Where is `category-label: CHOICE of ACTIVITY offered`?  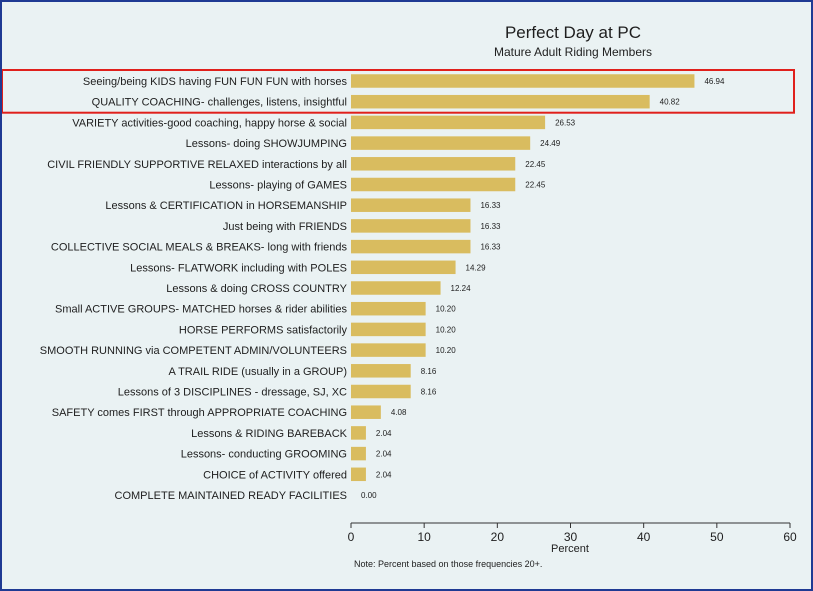
category-label: CHOICE of ACTIVITY offered is located at coordinates (275, 475).